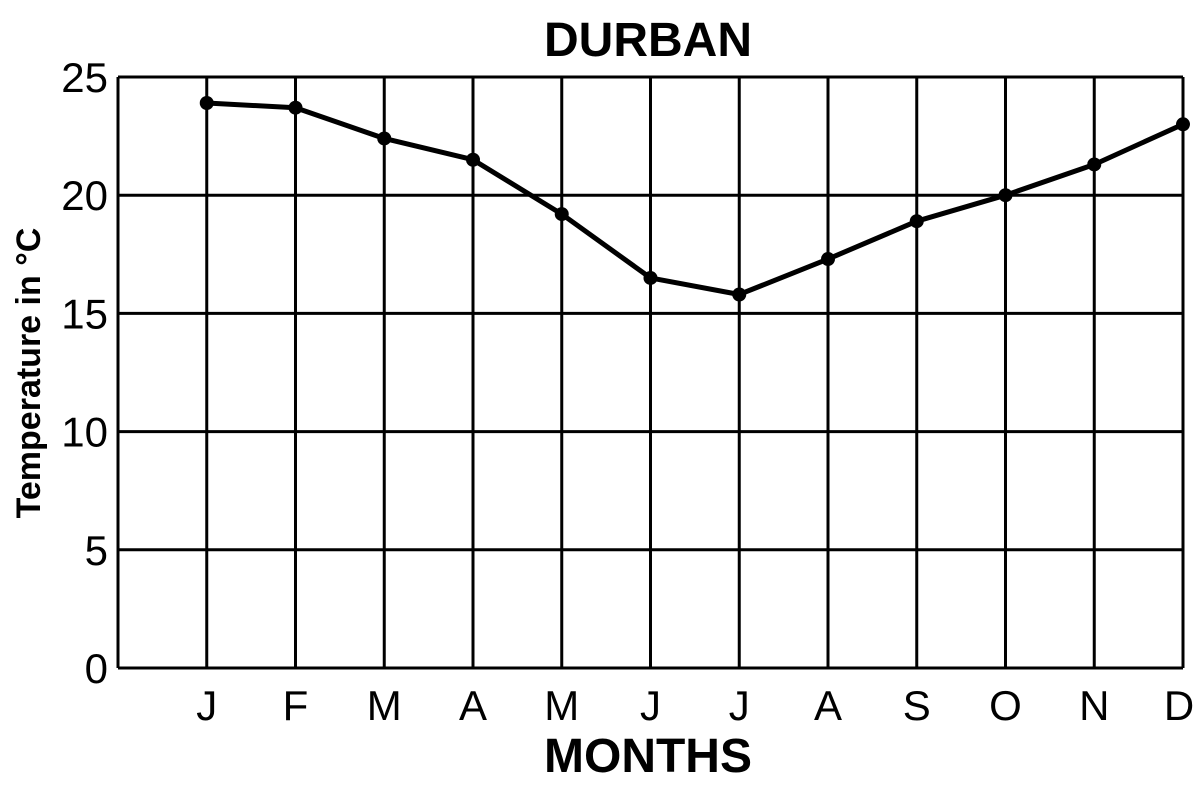  I want to click on x-tick-label: O, so click(1005, 705).